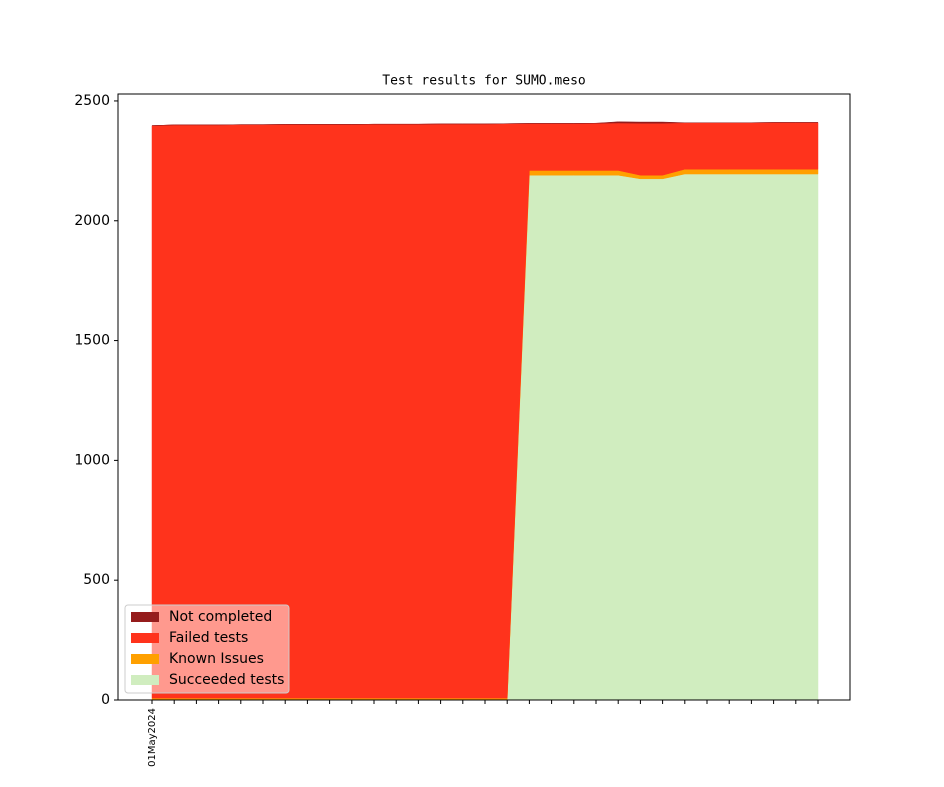 This screenshot has width=944, height=787. I want to click on y-tick-label: 0, so click(105, 700).